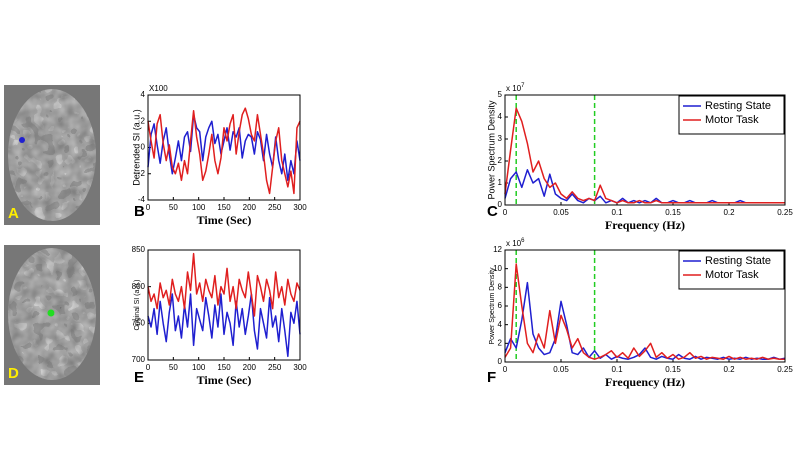  What do you see at coordinates (523, 86) in the screenshot?
I see `multiplier-exponent: 7` at bounding box center [523, 86].